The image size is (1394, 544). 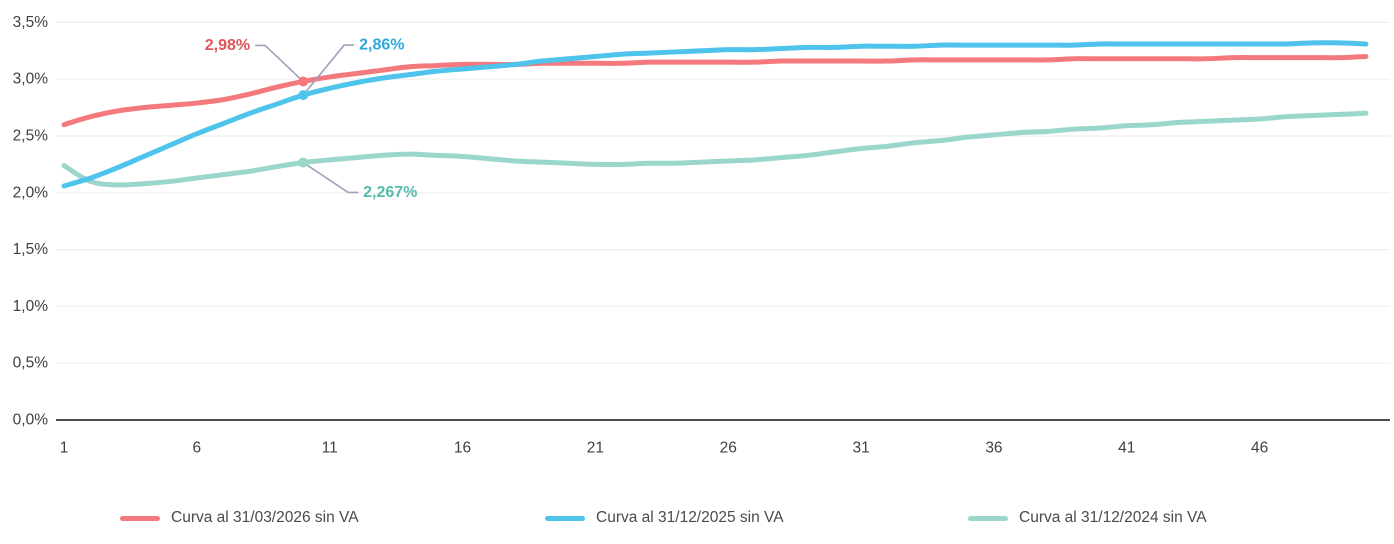 What do you see at coordinates (390, 192) in the screenshot?
I see `annotation-label: 2,267%` at bounding box center [390, 192].